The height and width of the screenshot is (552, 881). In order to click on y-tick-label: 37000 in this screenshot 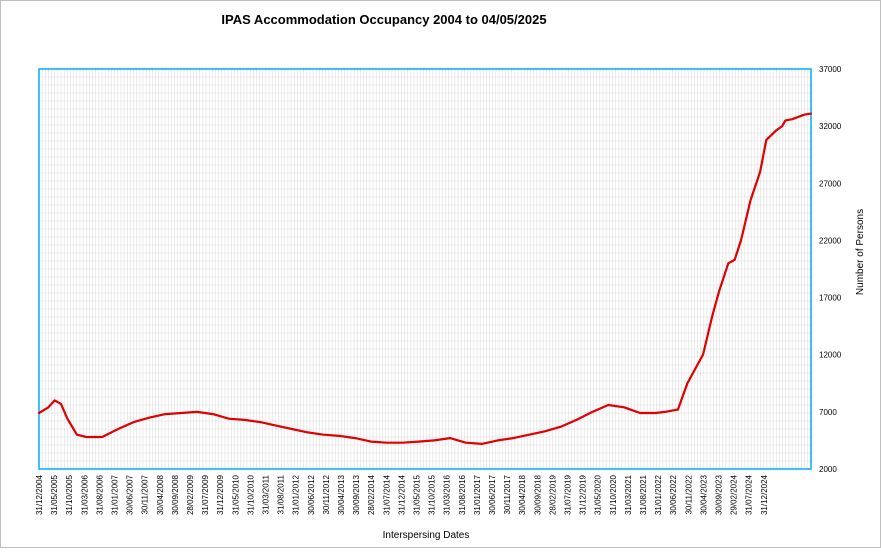, I will do `click(830, 69)`.